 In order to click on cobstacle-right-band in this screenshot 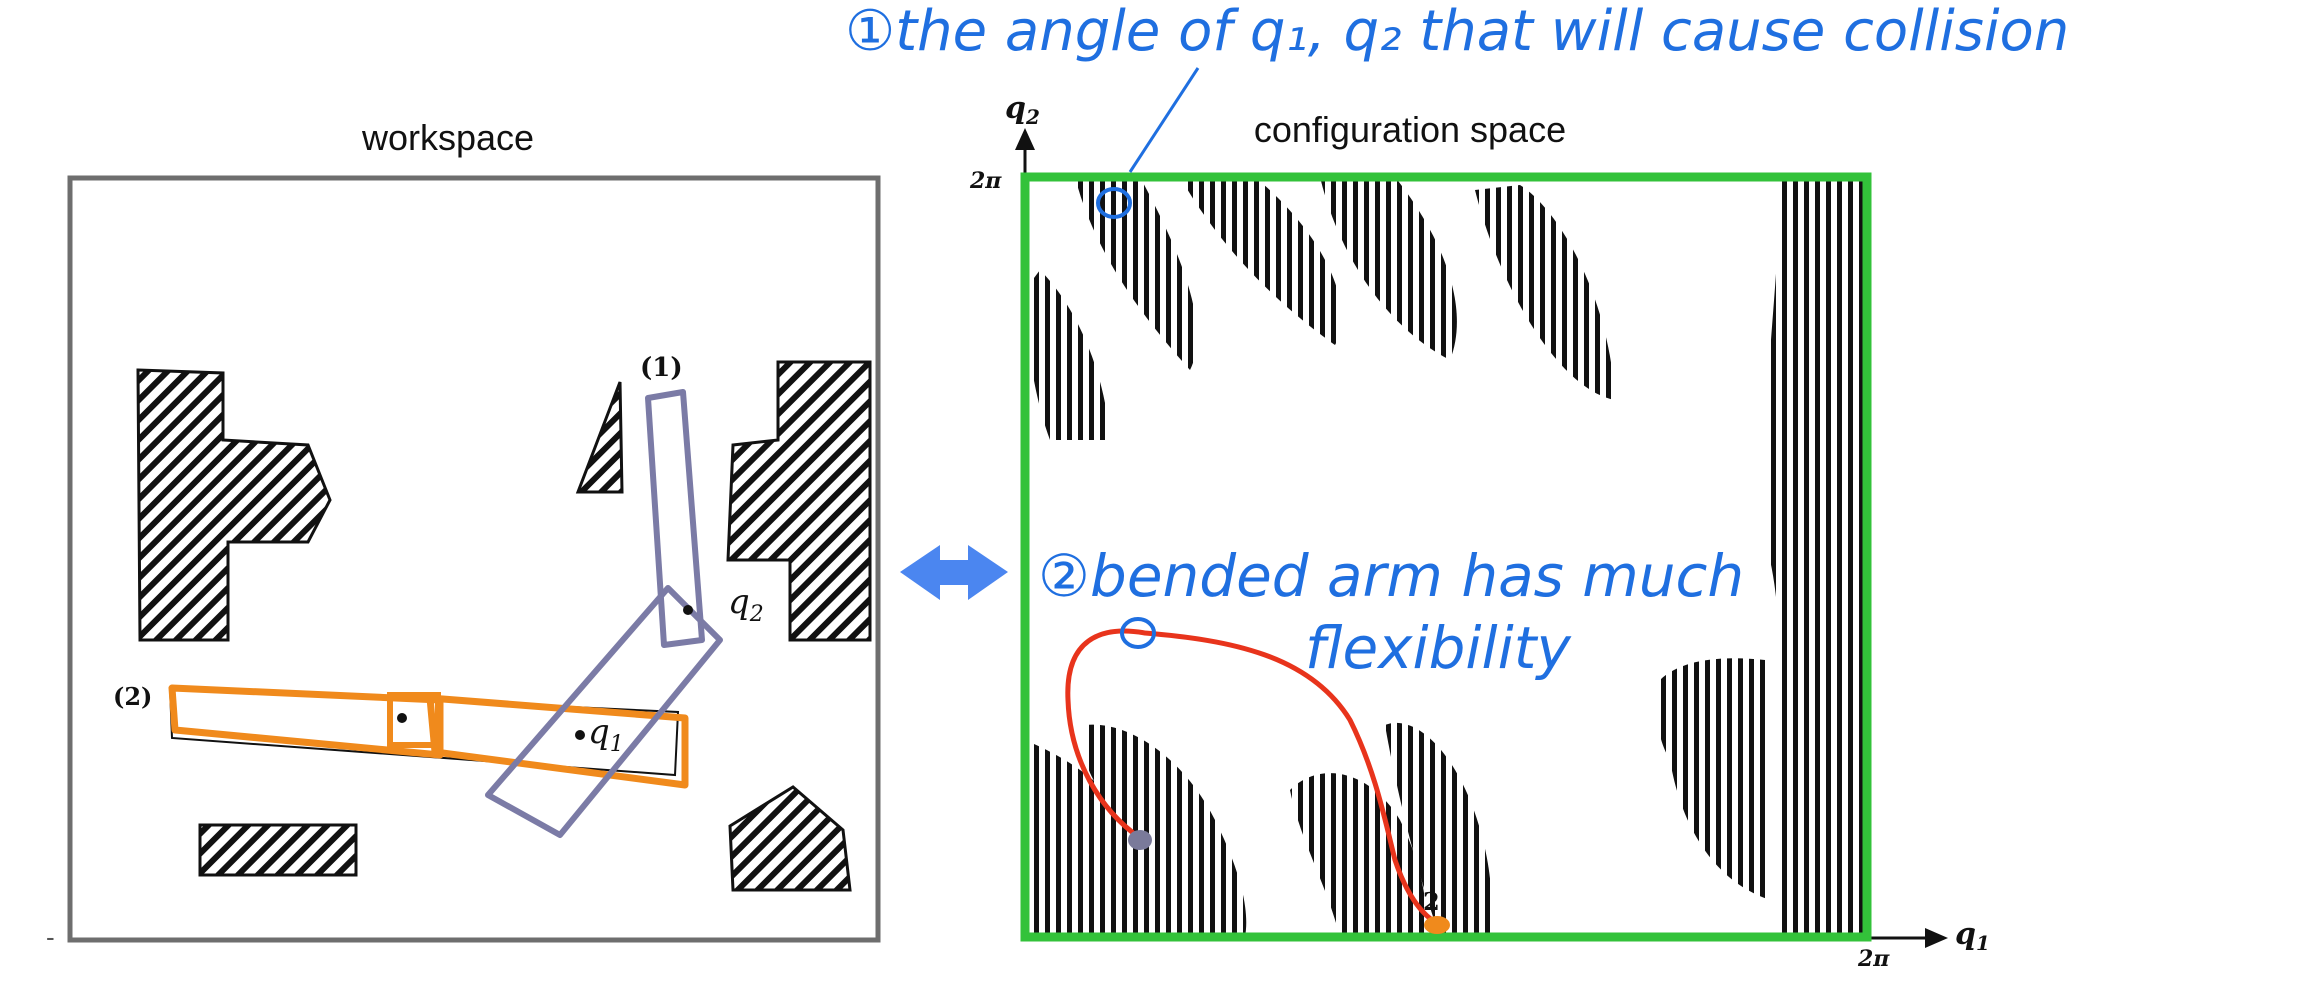, I will do `click(1816, 557)`.